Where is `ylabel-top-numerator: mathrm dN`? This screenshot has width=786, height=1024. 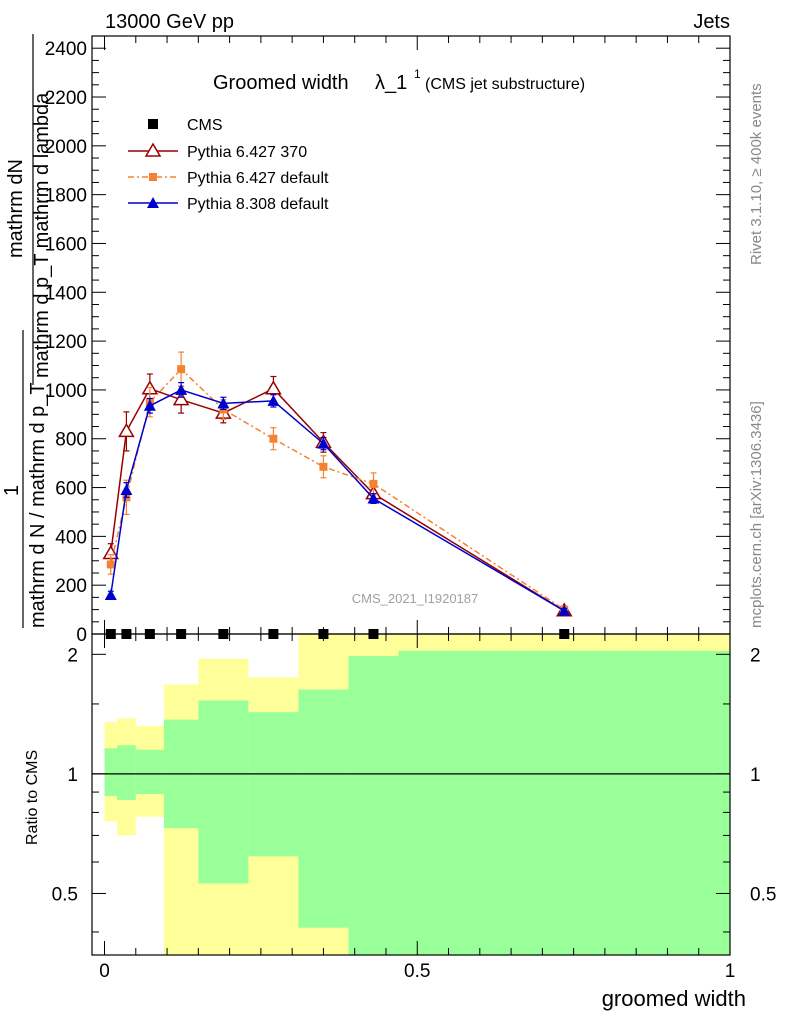
ylabel-top-numerator: mathrm dN is located at coordinates (16, 208).